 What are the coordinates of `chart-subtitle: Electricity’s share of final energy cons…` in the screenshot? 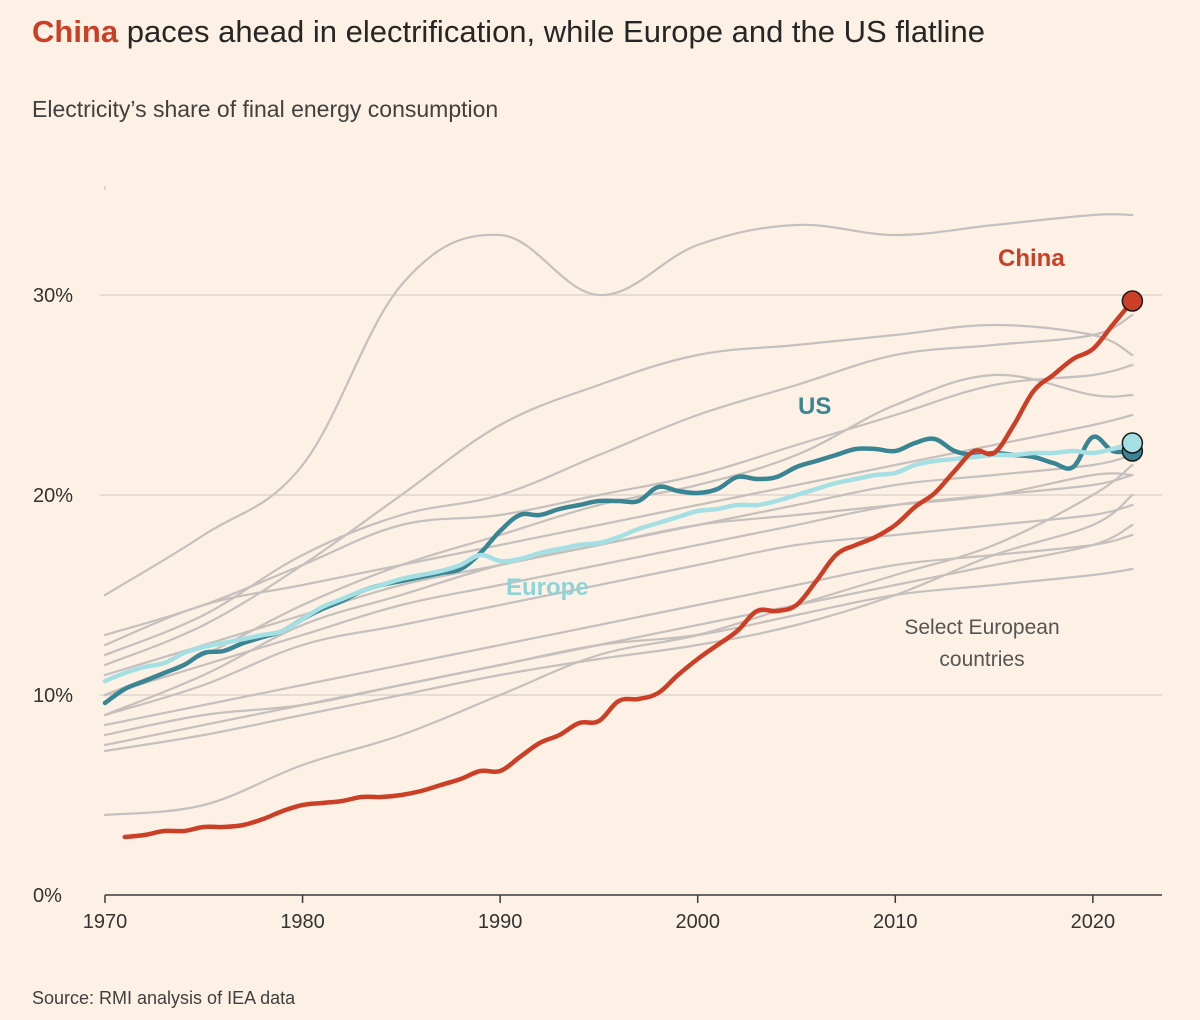 It's located at (265, 109).